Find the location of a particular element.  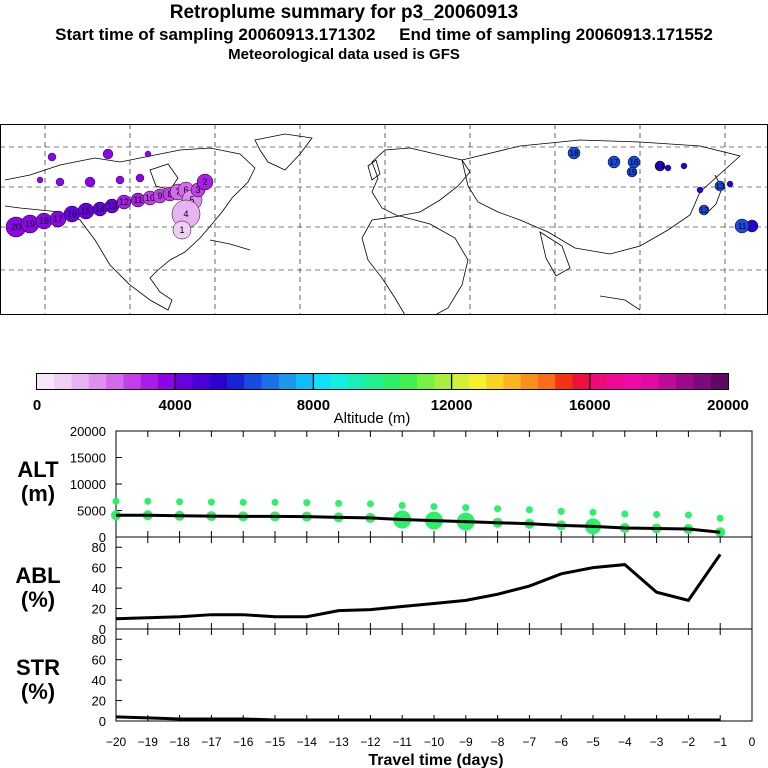

plume-blob-label: 4 is located at coordinates (185, 214).